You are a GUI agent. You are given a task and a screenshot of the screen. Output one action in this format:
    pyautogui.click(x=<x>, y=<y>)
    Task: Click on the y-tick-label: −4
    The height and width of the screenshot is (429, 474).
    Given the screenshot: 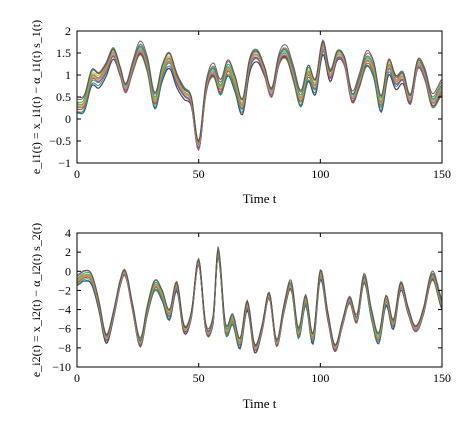 What is the action you would take?
    pyautogui.click(x=64, y=310)
    